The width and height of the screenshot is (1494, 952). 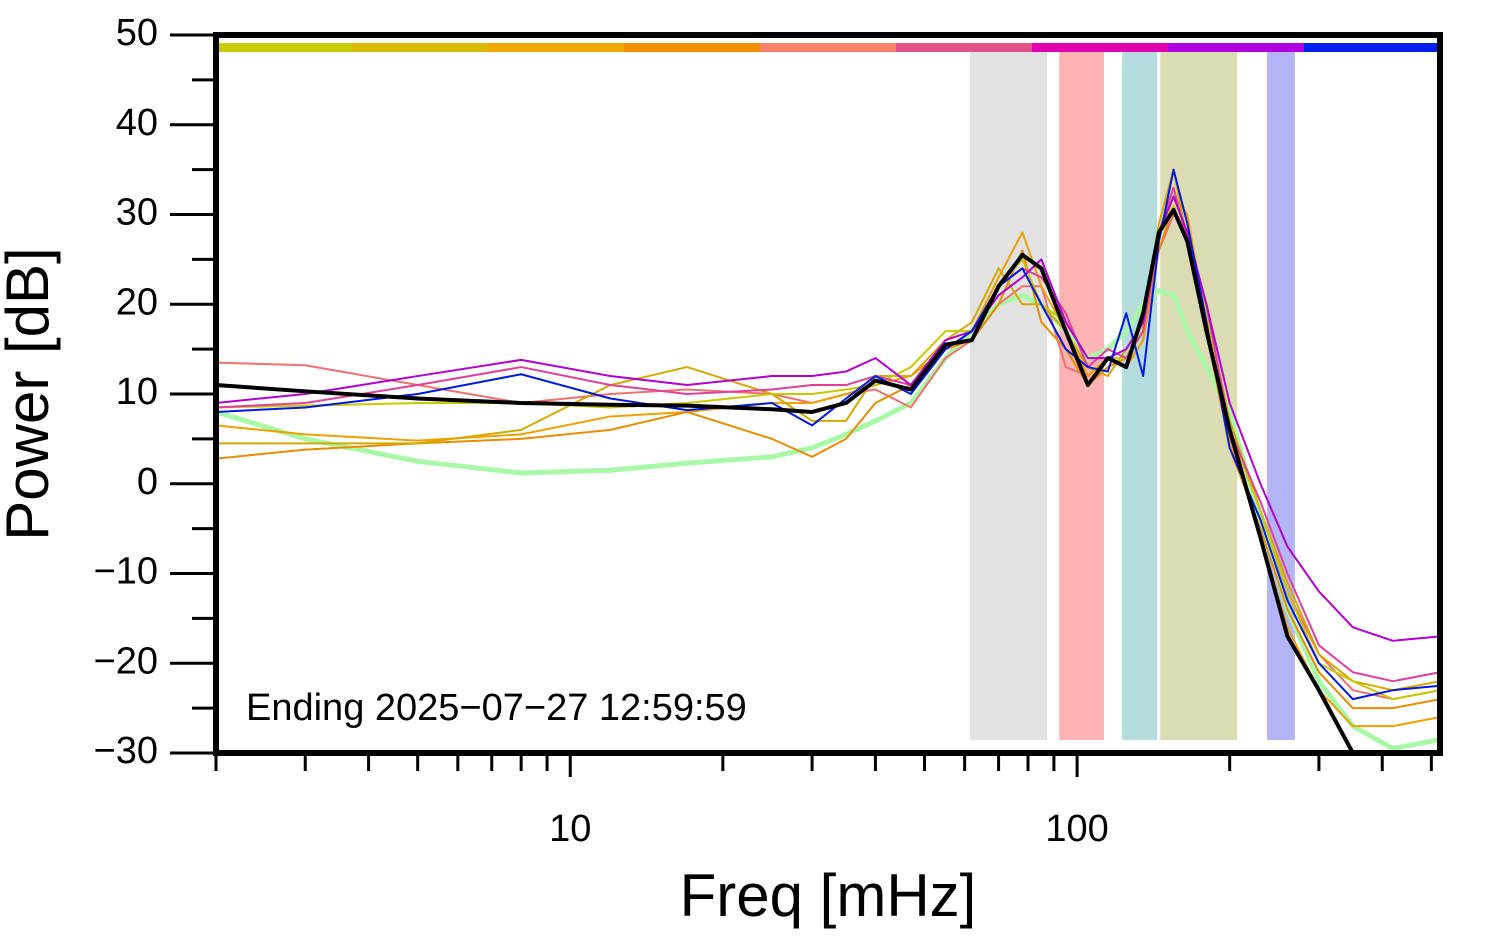 What do you see at coordinates (137, 302) in the screenshot?
I see `y-tick-label: 20` at bounding box center [137, 302].